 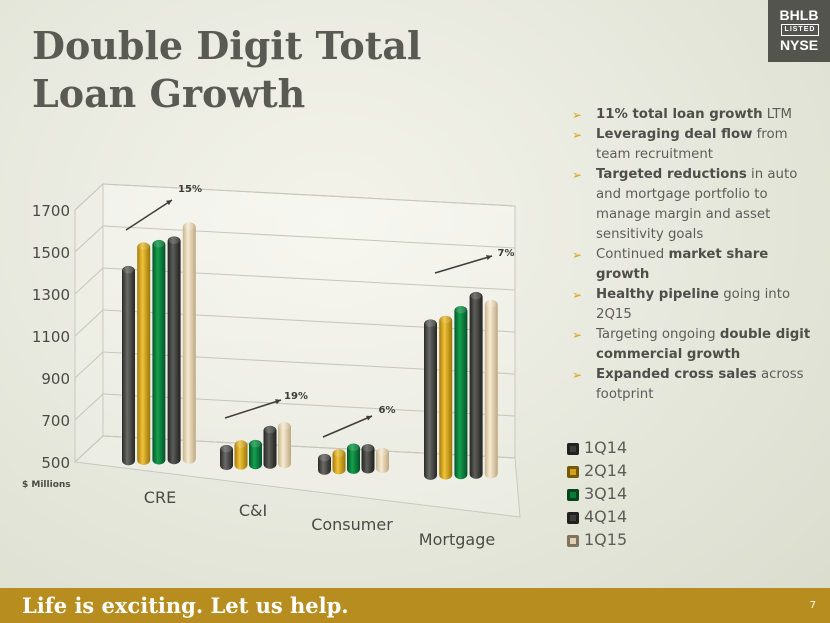 I want to click on legend-item: 4Q14, so click(x=597, y=516).